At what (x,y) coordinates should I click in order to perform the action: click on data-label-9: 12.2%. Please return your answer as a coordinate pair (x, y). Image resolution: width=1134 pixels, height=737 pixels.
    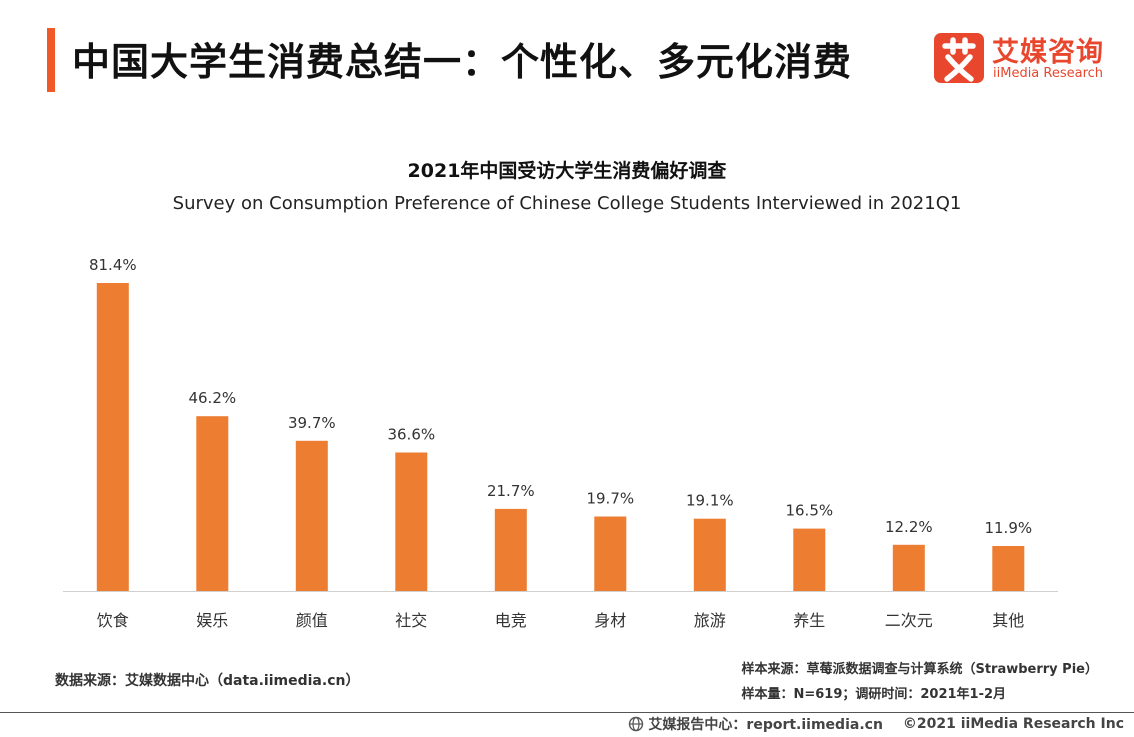
    Looking at the image, I should click on (909, 527).